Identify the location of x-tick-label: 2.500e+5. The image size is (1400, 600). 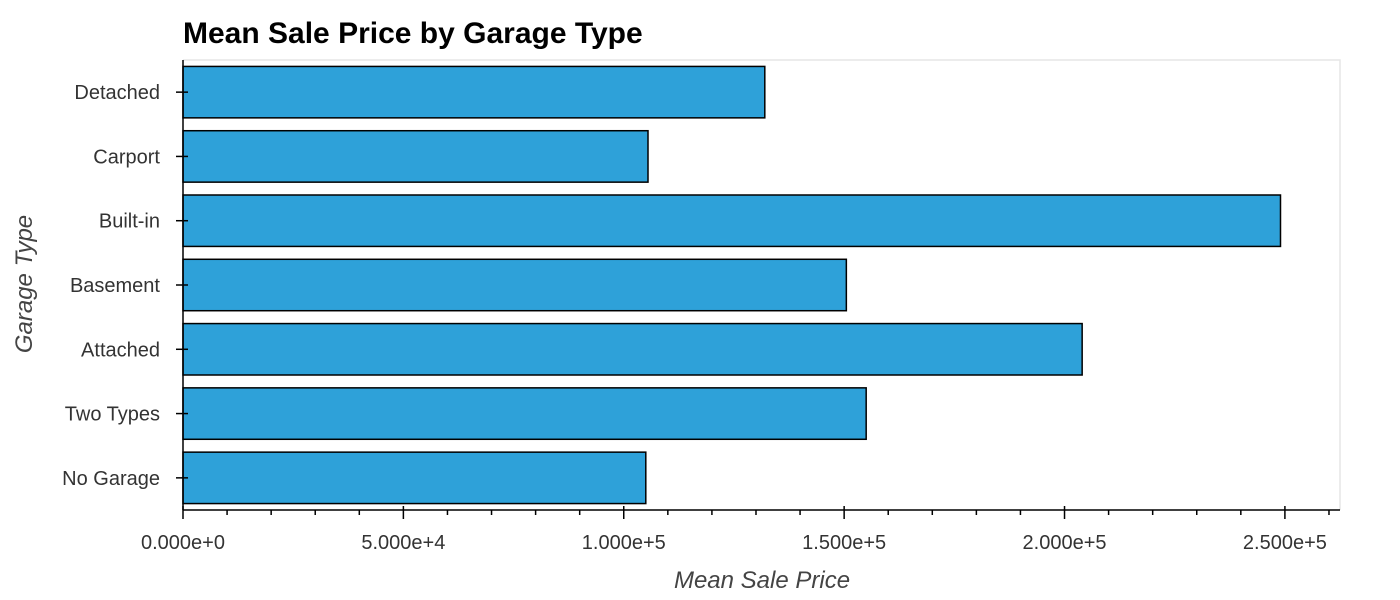
(1285, 543).